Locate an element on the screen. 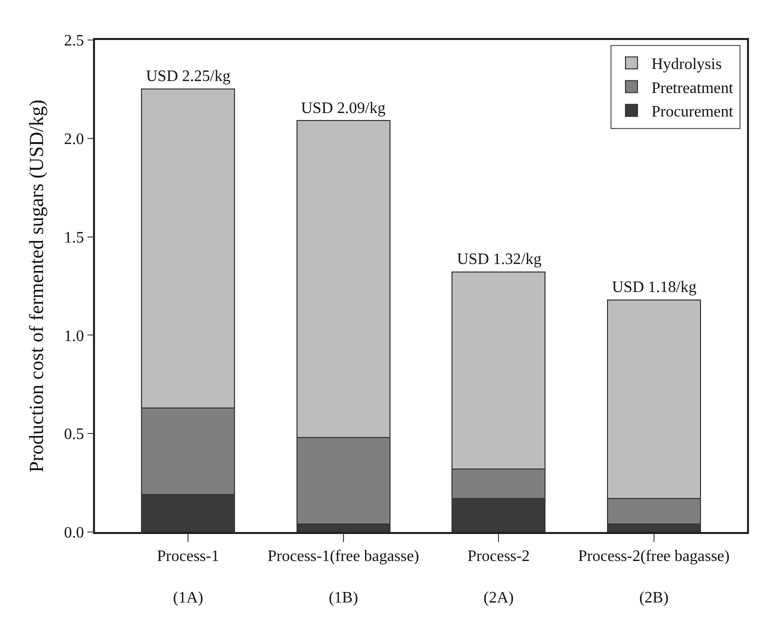 Image resolution: width=777 pixels, height=619 pixels. y-axis-title: Production cost of fermented sugars (USD/kg) is located at coordinates (37, 286).